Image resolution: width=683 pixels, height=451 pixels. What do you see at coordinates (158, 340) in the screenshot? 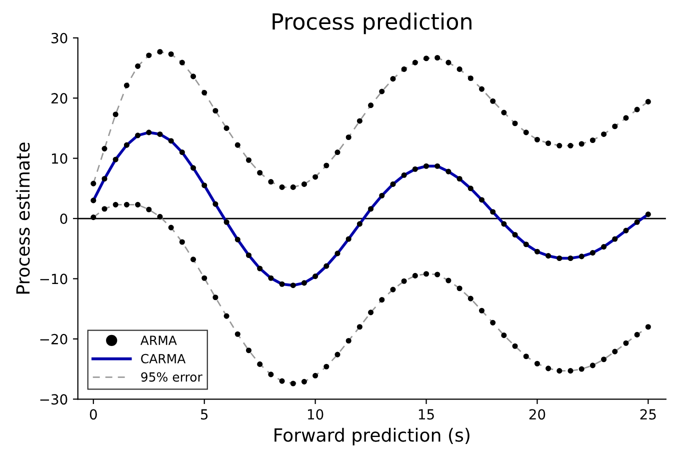
I see `legend-label: ARMA` at bounding box center [158, 340].